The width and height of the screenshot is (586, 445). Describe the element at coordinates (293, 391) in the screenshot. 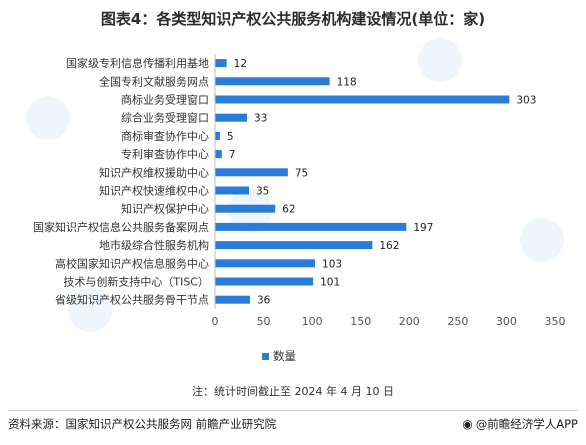

I see `footnote: 注：统计时间截止至 2024 年 4 月 10 日` at that location.